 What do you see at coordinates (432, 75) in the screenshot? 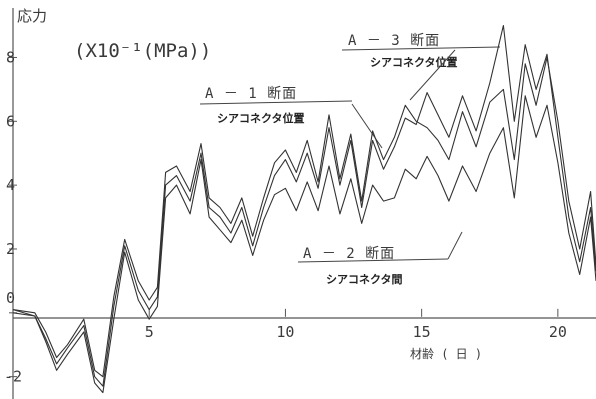
I see `annotation-a3-leader` at bounding box center [432, 75].